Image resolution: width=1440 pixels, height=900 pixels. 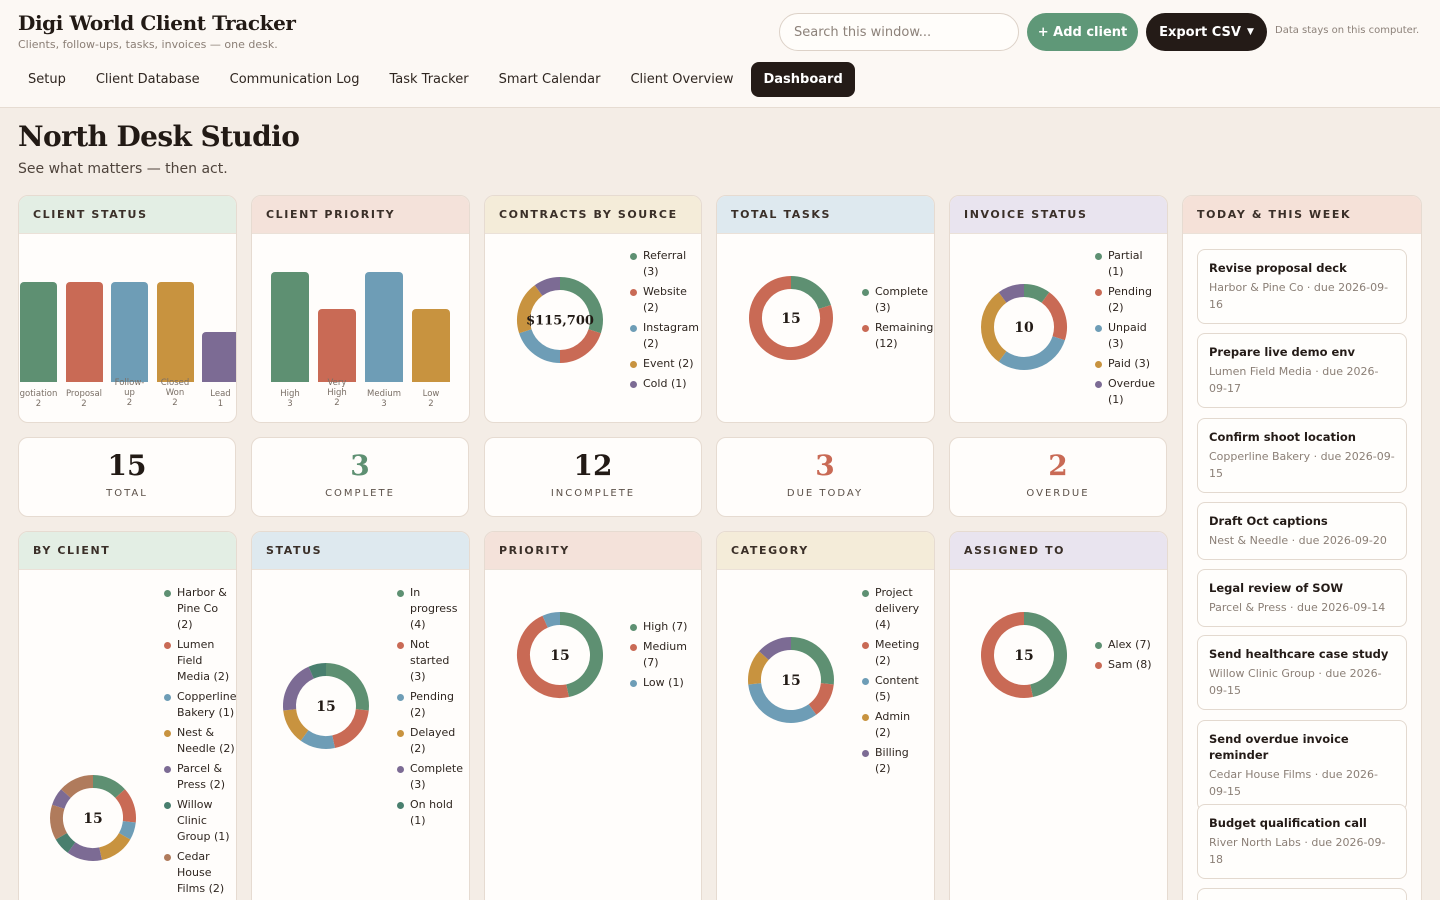 What do you see at coordinates (337, 345) in the screenshot?
I see `bar-very-high` at bounding box center [337, 345].